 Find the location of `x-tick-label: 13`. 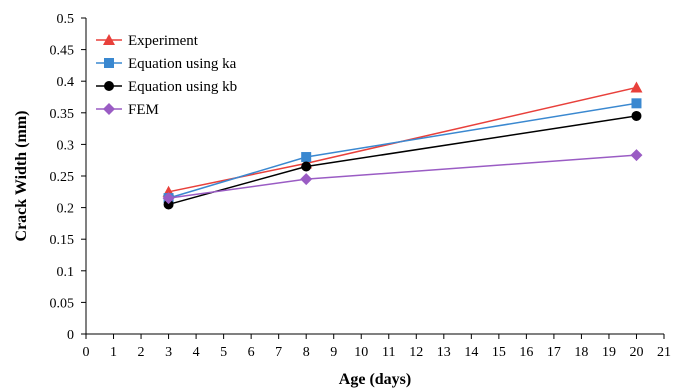

x-tick-label: 13 is located at coordinates (444, 352).